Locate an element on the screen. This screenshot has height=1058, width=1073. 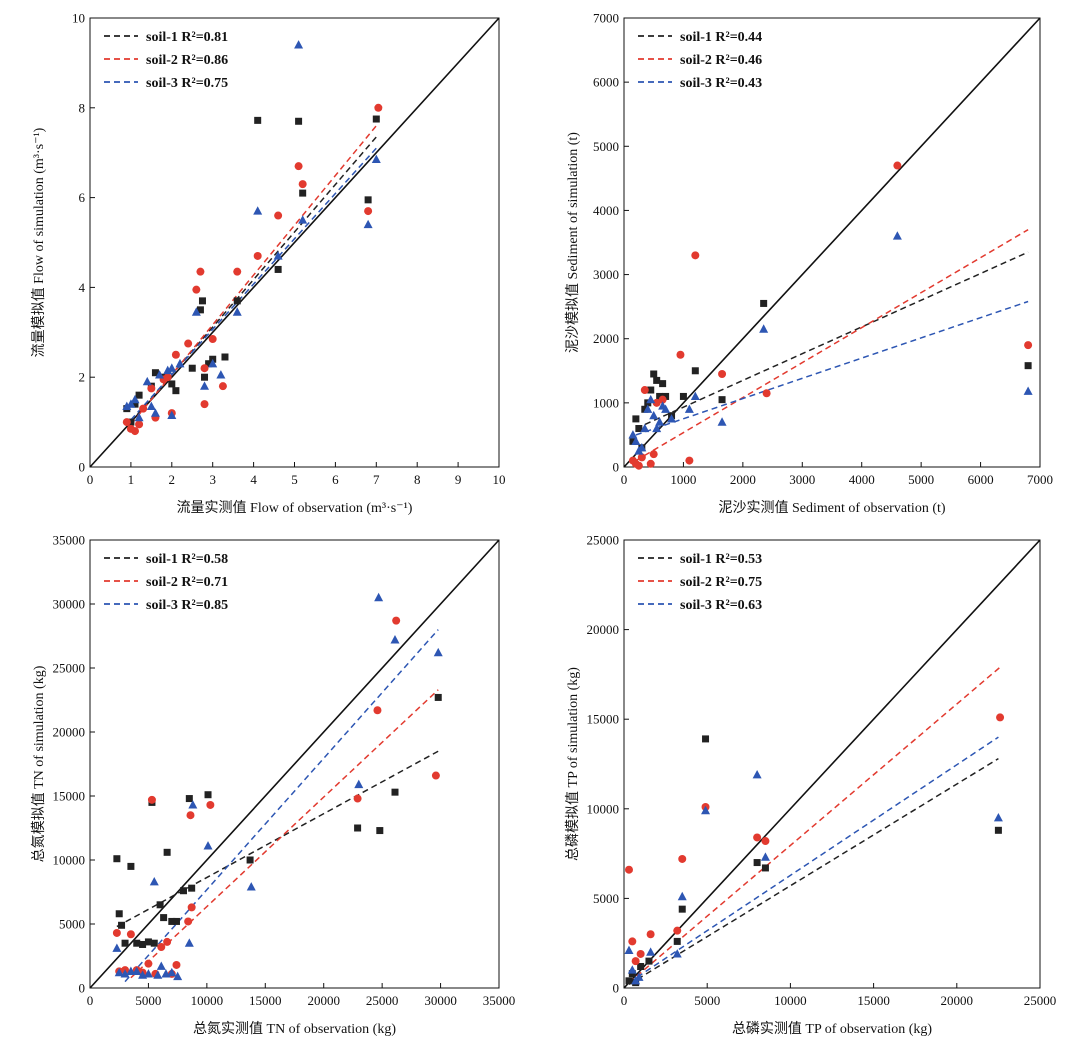
x-tick-label: 3000 is located at coordinates (802, 479).